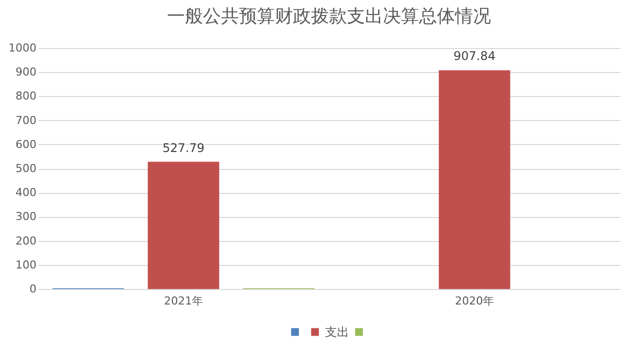 This screenshot has width=640, height=346. I want to click on y-tick-label: 600, so click(26, 144).